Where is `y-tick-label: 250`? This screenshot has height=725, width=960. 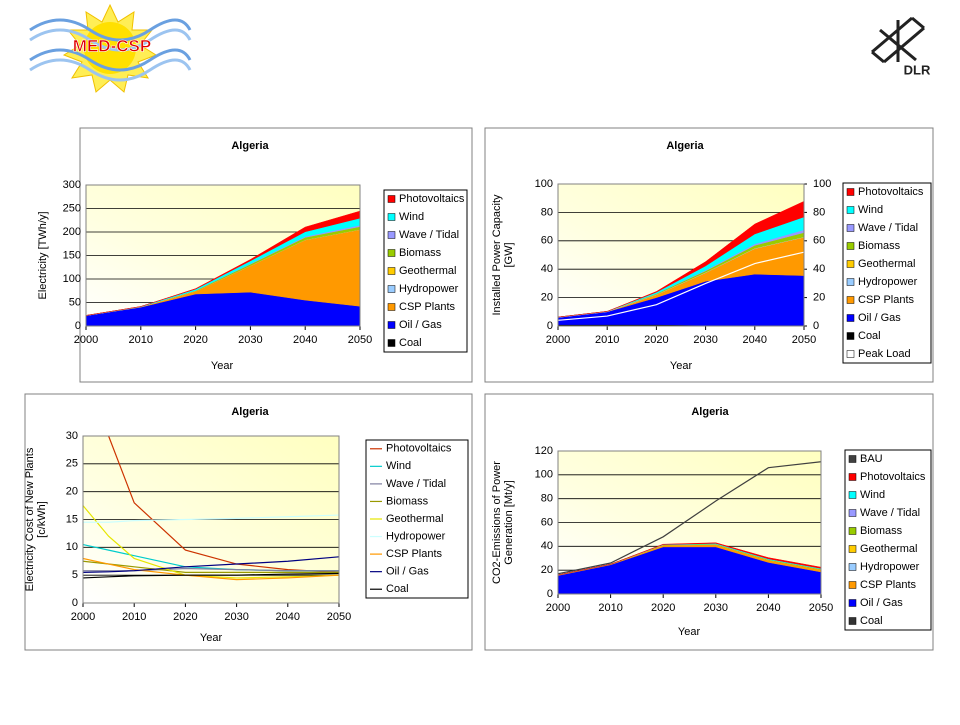
y-tick-label: 250 is located at coordinates (72, 208).